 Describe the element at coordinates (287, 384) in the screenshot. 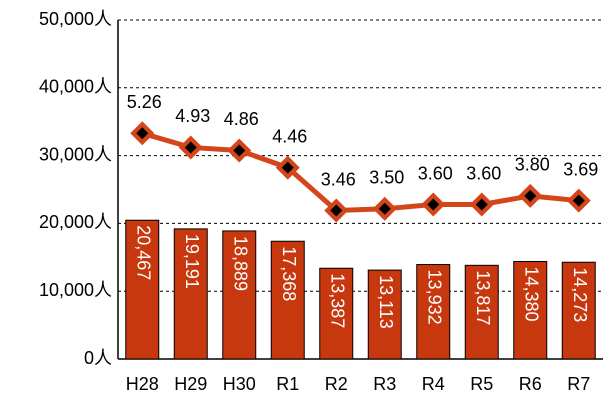

I see `x-tick-label: R1` at that location.